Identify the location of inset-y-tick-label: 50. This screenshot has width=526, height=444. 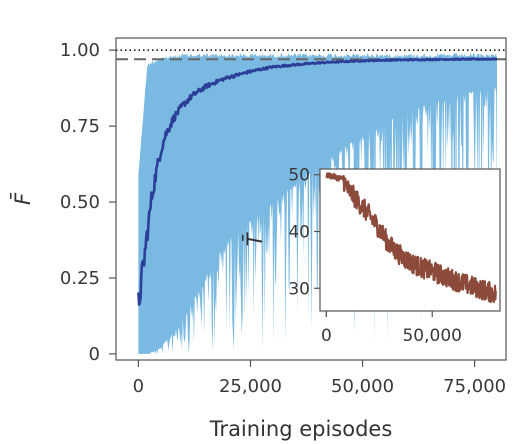
(299, 176).